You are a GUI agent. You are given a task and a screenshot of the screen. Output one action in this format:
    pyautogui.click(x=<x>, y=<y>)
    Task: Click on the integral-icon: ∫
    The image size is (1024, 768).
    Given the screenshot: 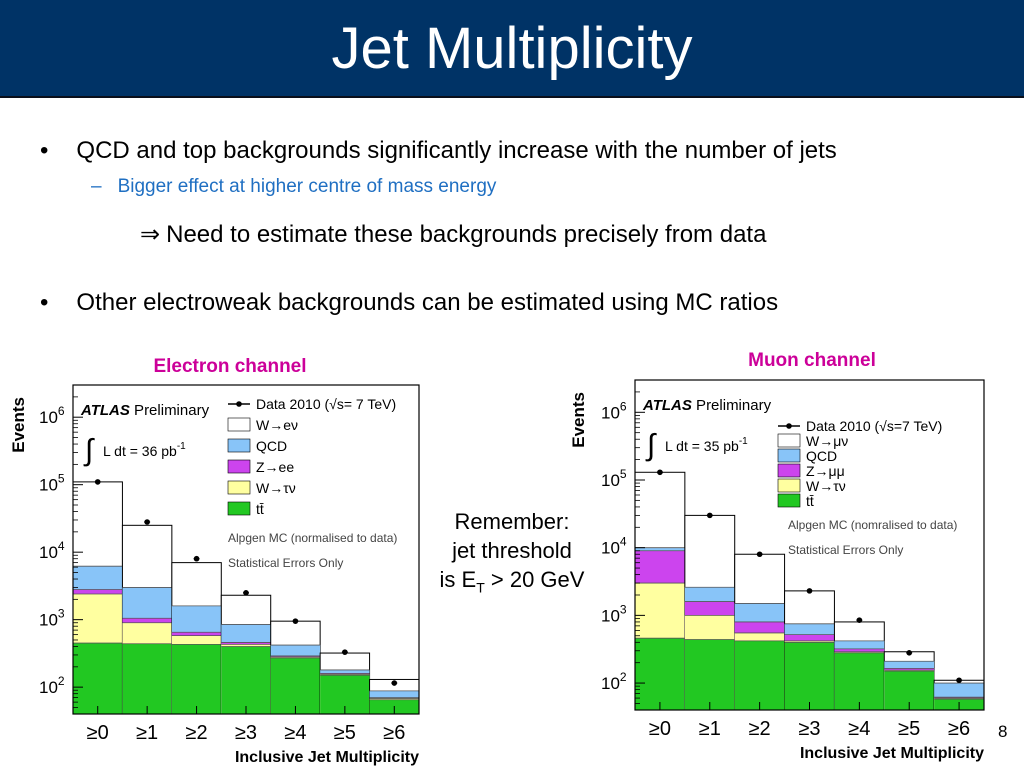 What is the action you would take?
    pyautogui.click(x=89, y=450)
    